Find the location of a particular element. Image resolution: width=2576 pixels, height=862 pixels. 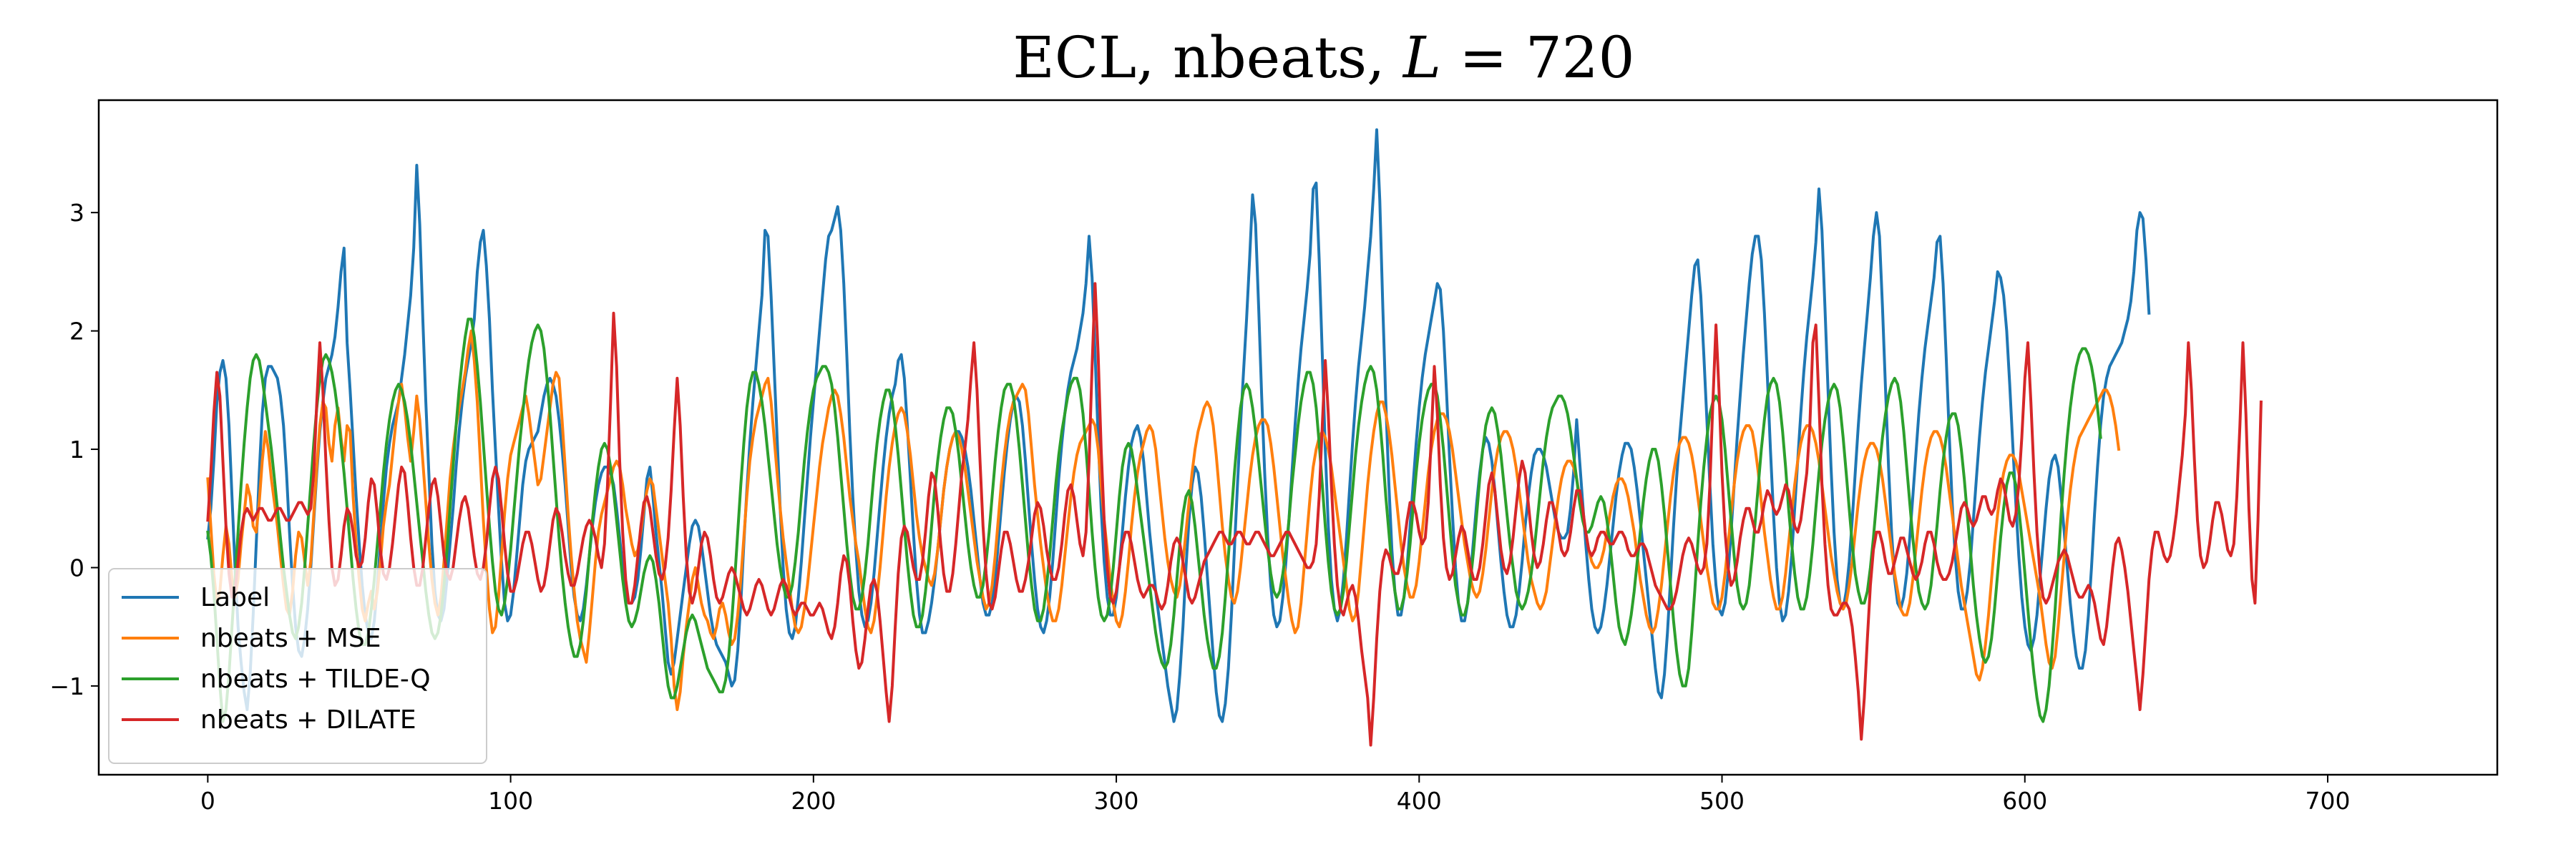

x-tick-label-3: 300 is located at coordinates (1116, 801).